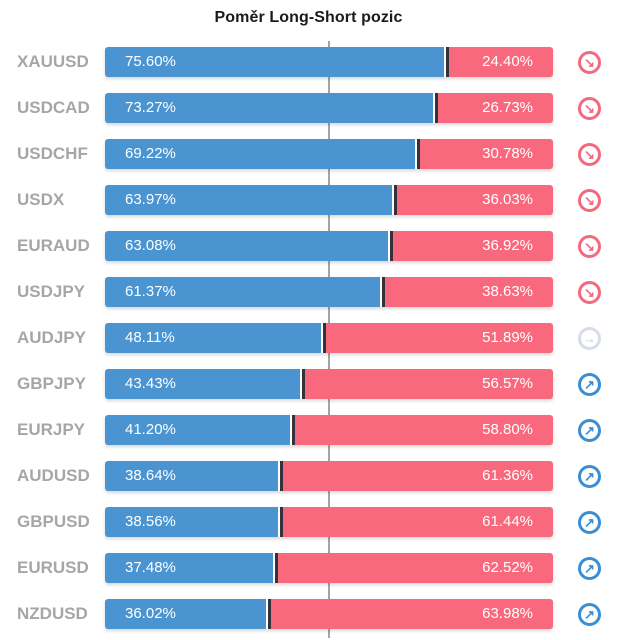 The width and height of the screenshot is (617, 640). I want to click on ratio-row: AUDJPY 48.11% 51.89% →, so click(308, 338).